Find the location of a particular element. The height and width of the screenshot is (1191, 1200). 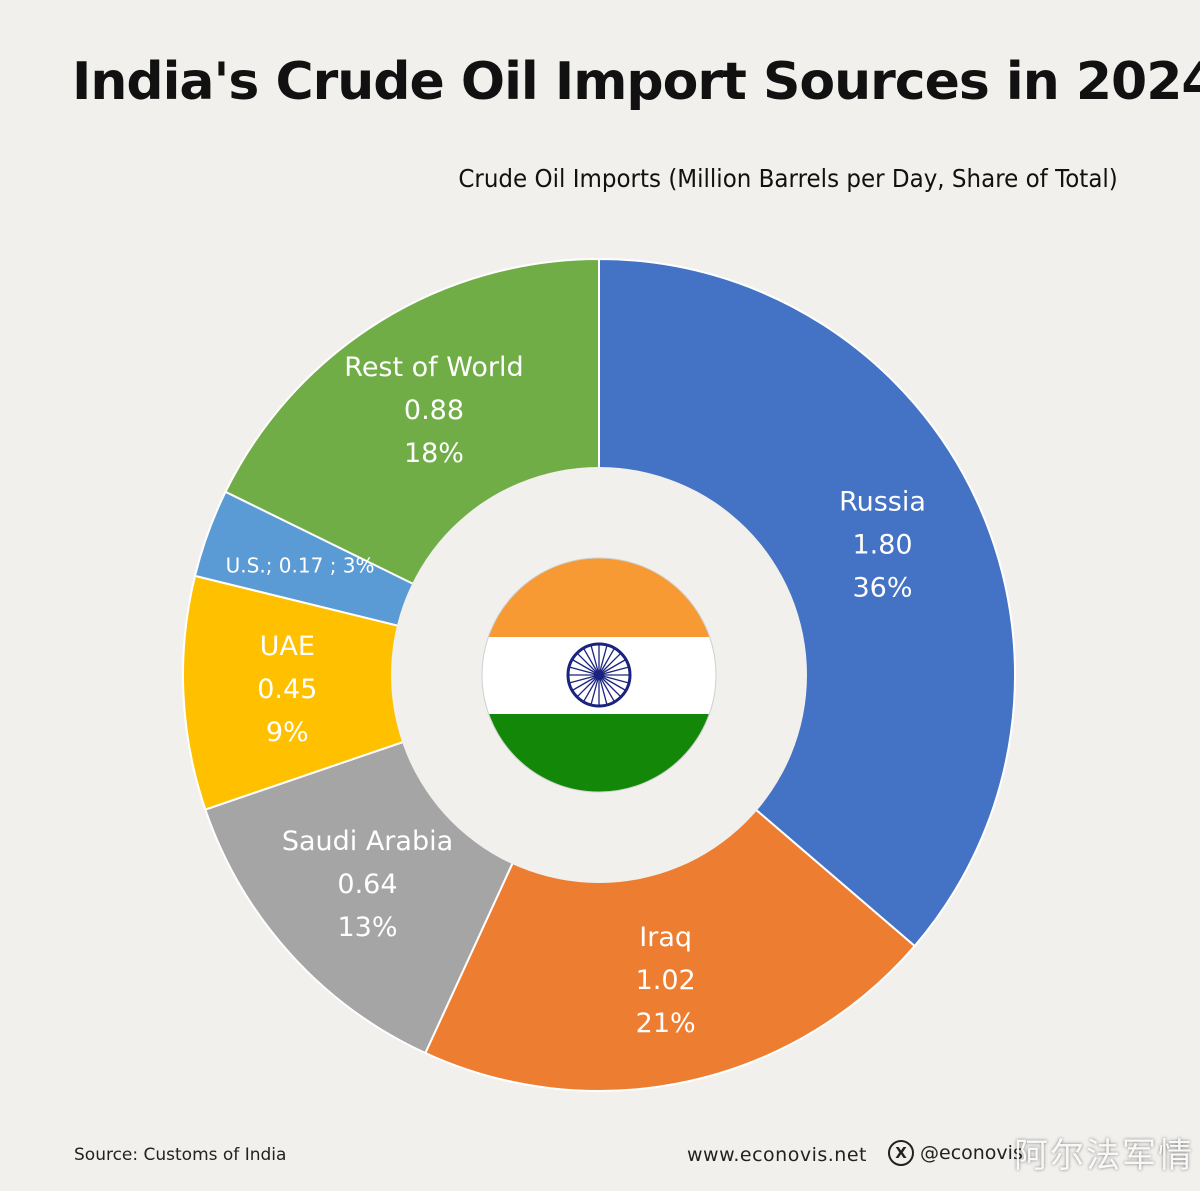

slice-label-u-s: U.S.; 0.17 ; 3% is located at coordinates (300, 565).